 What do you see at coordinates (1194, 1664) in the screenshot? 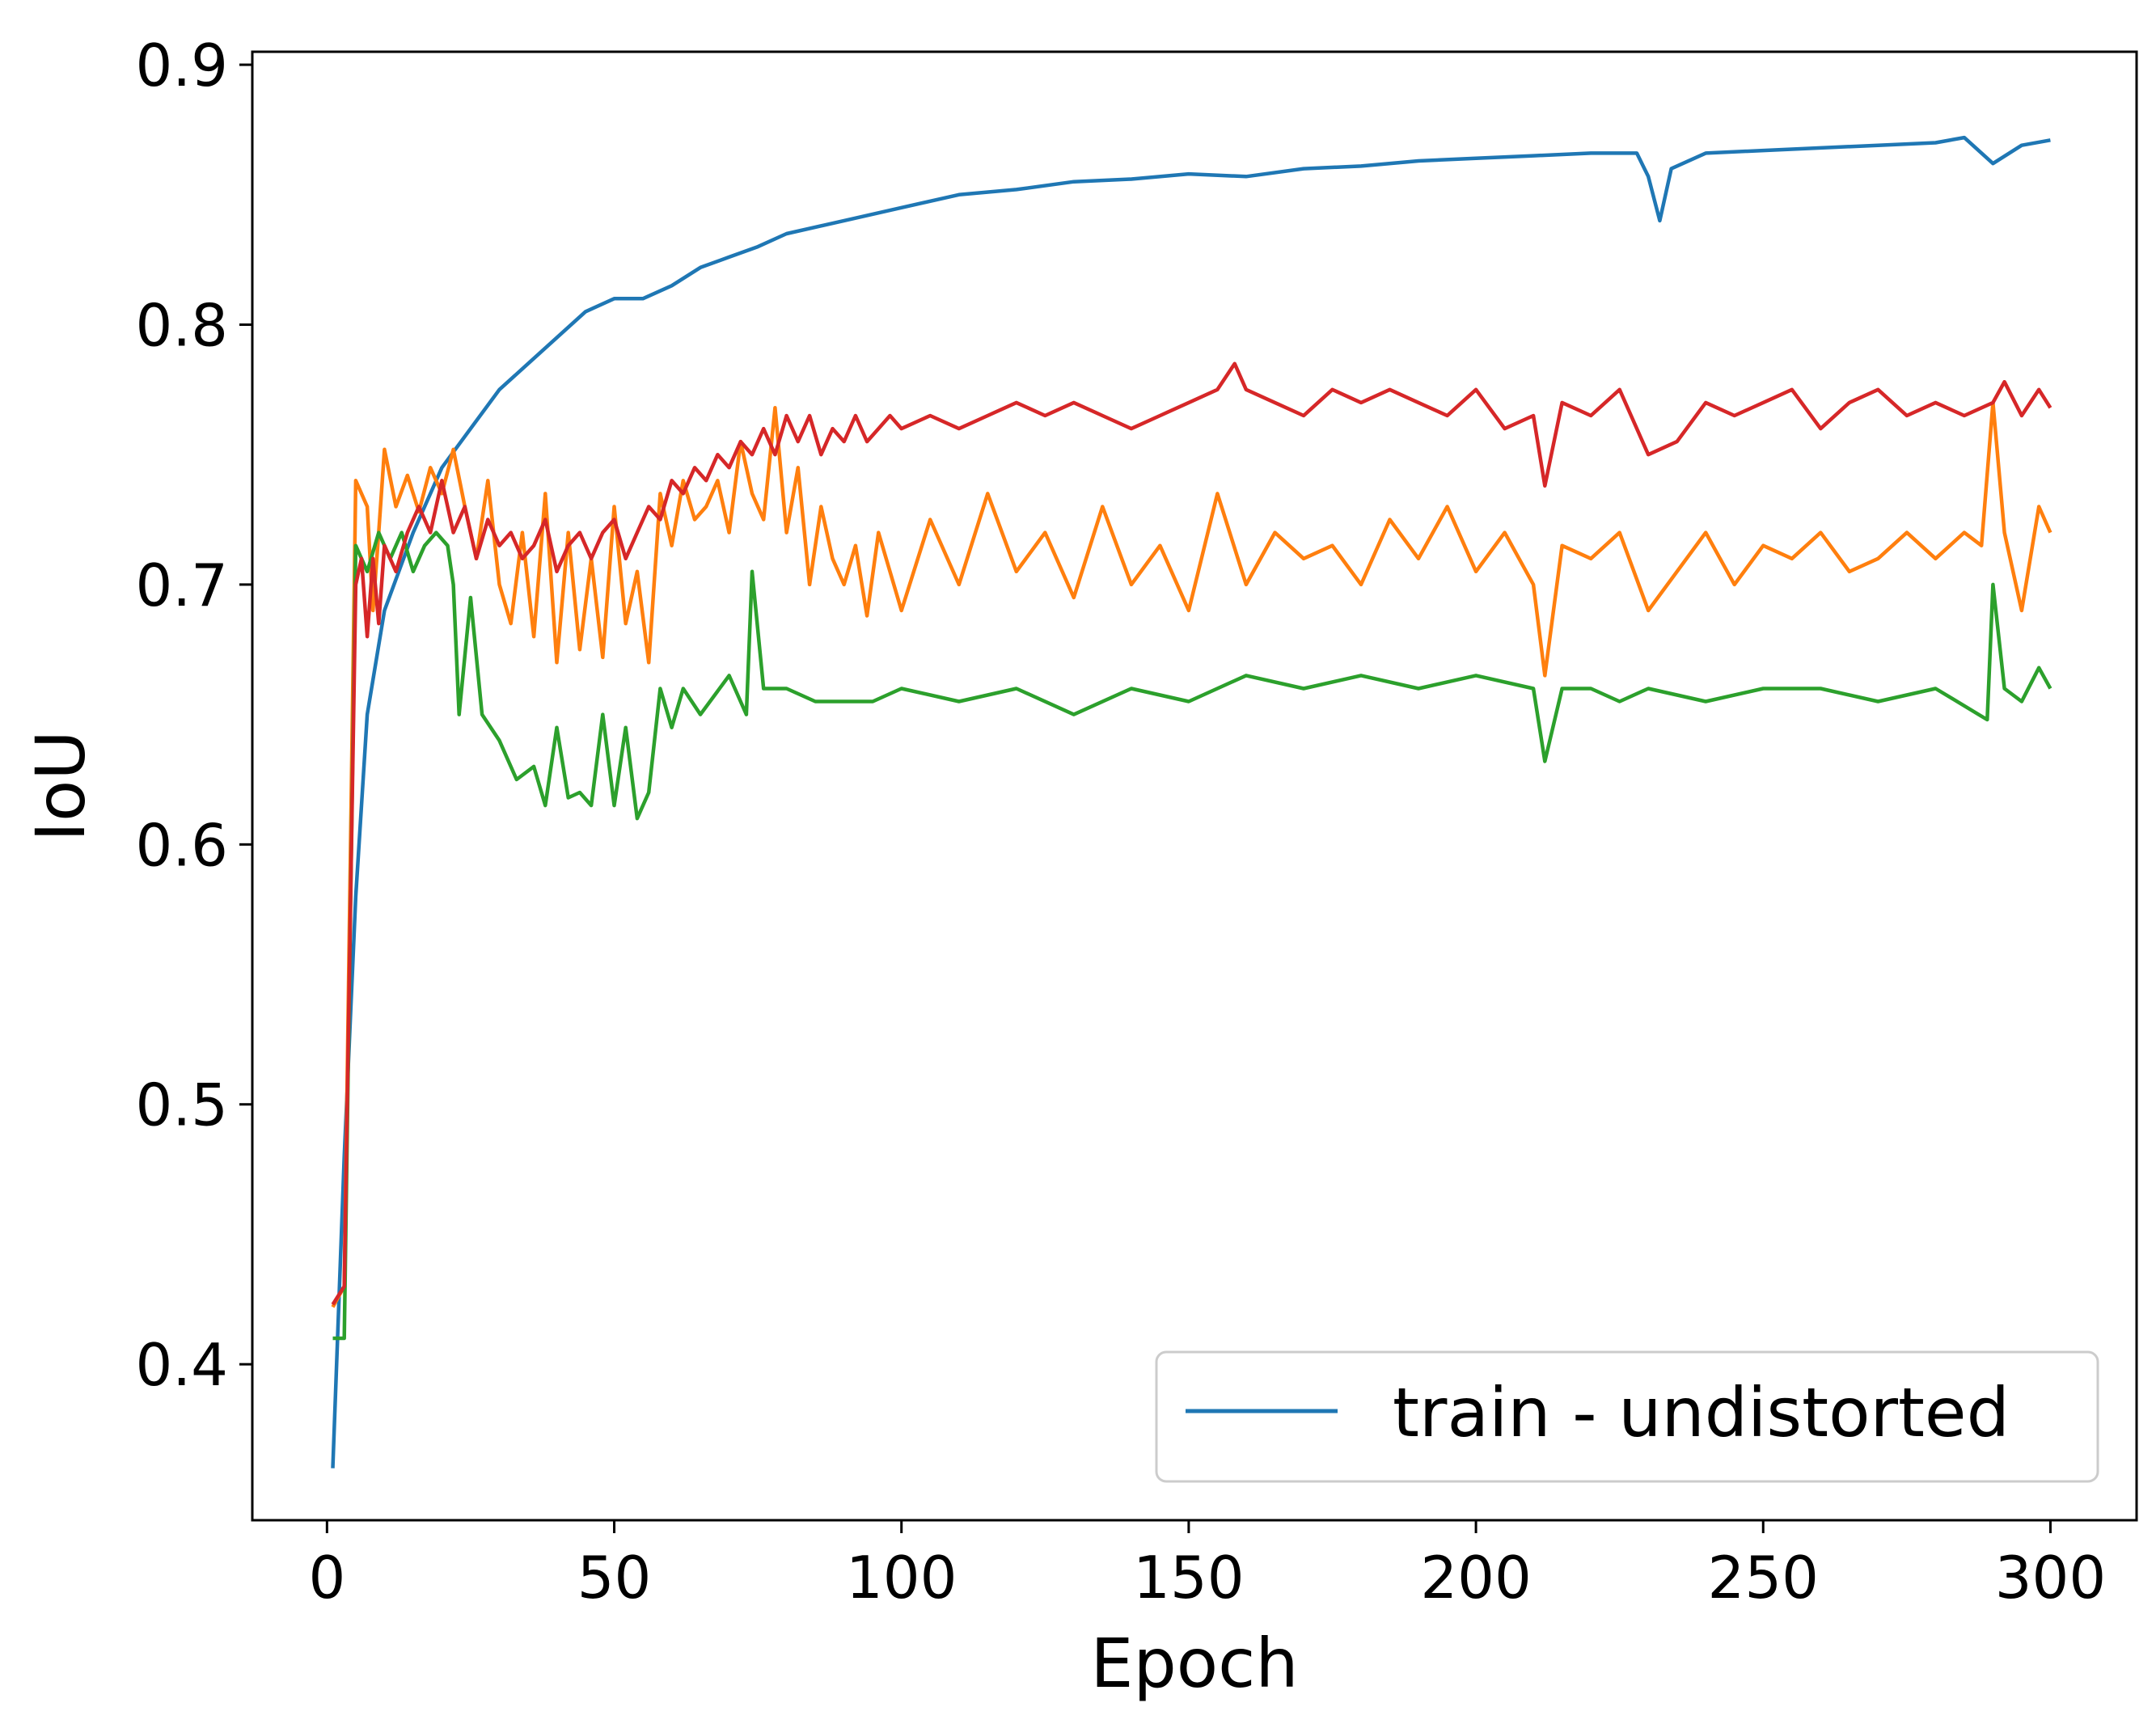
I see `x-axis-label: Epoch` at bounding box center [1194, 1664].